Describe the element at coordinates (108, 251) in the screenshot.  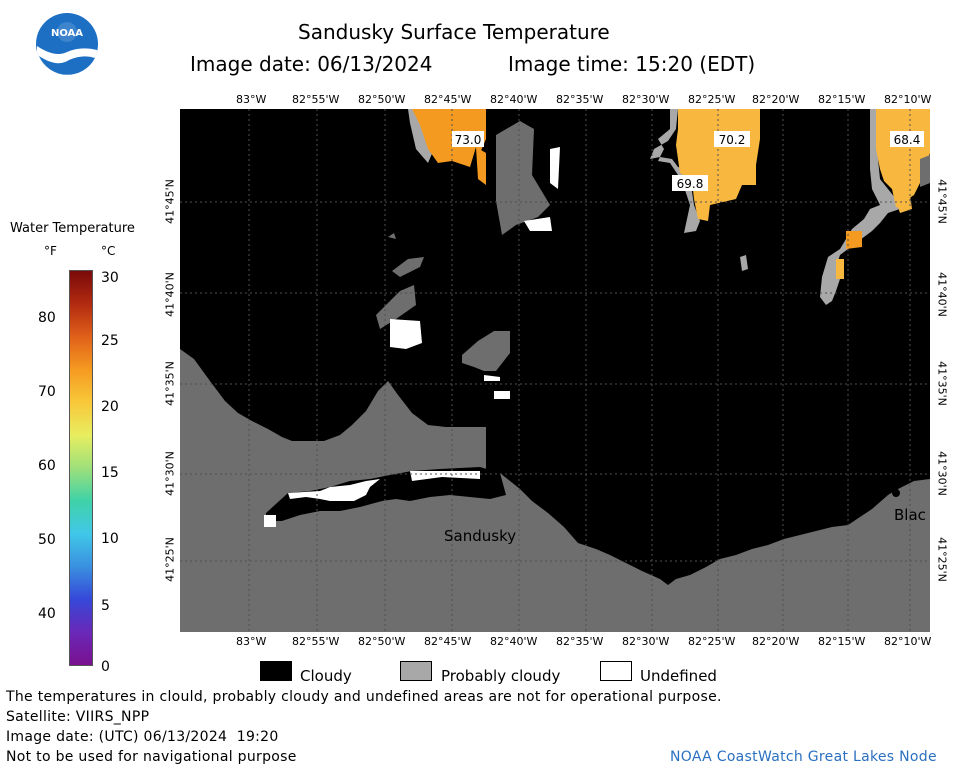
I see `colorbar-unit-c: °C` at that location.